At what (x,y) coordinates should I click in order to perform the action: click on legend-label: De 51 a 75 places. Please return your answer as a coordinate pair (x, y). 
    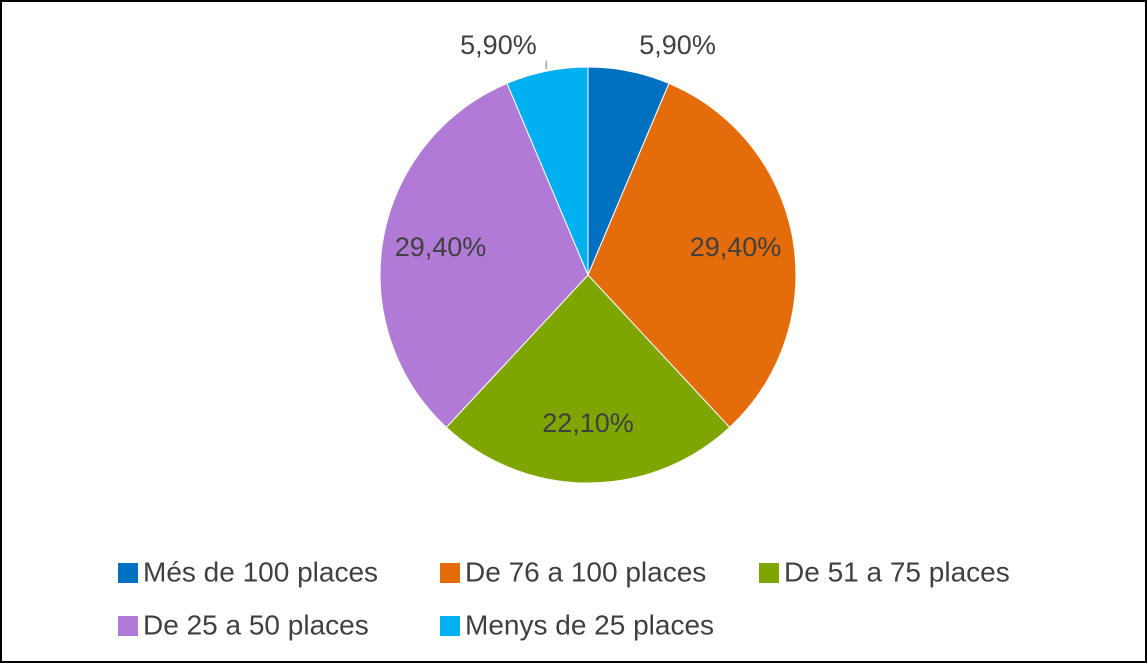
    Looking at the image, I should click on (897, 571).